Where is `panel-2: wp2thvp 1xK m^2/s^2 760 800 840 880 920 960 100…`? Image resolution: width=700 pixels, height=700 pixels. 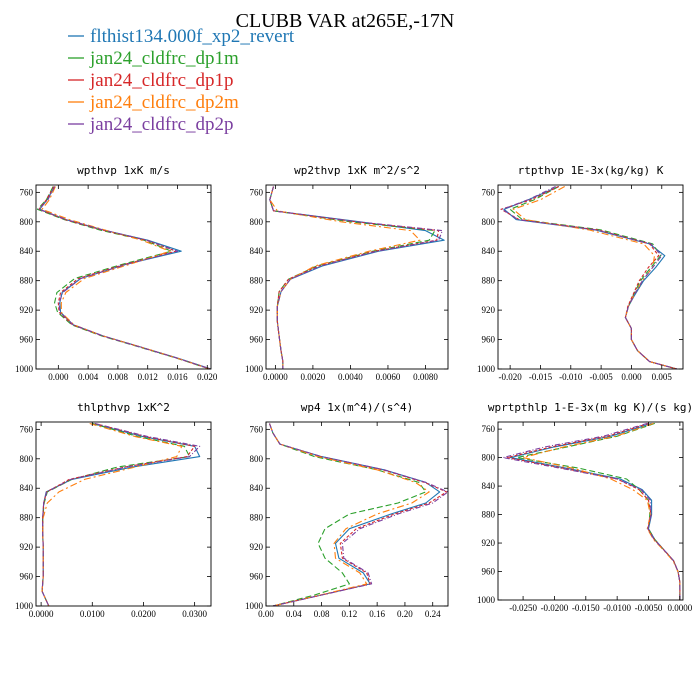 panel-2: wp2thvp 1xK m^2/s^2 760 800 840 880 920 960 100… is located at coordinates (347, 273).